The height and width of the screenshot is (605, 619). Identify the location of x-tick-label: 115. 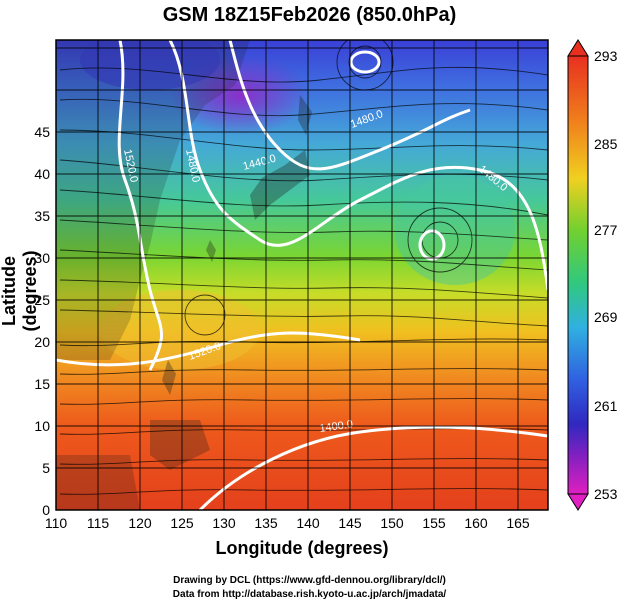
(98, 523).